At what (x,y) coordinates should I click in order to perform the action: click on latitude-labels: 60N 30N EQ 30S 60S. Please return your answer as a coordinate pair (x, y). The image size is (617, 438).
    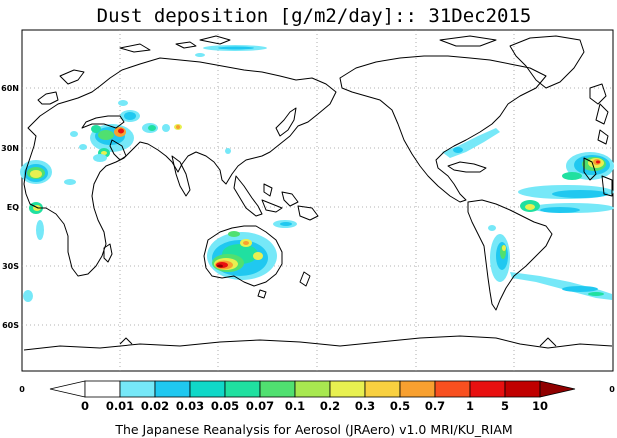
    Looking at the image, I should click on (10, 207).